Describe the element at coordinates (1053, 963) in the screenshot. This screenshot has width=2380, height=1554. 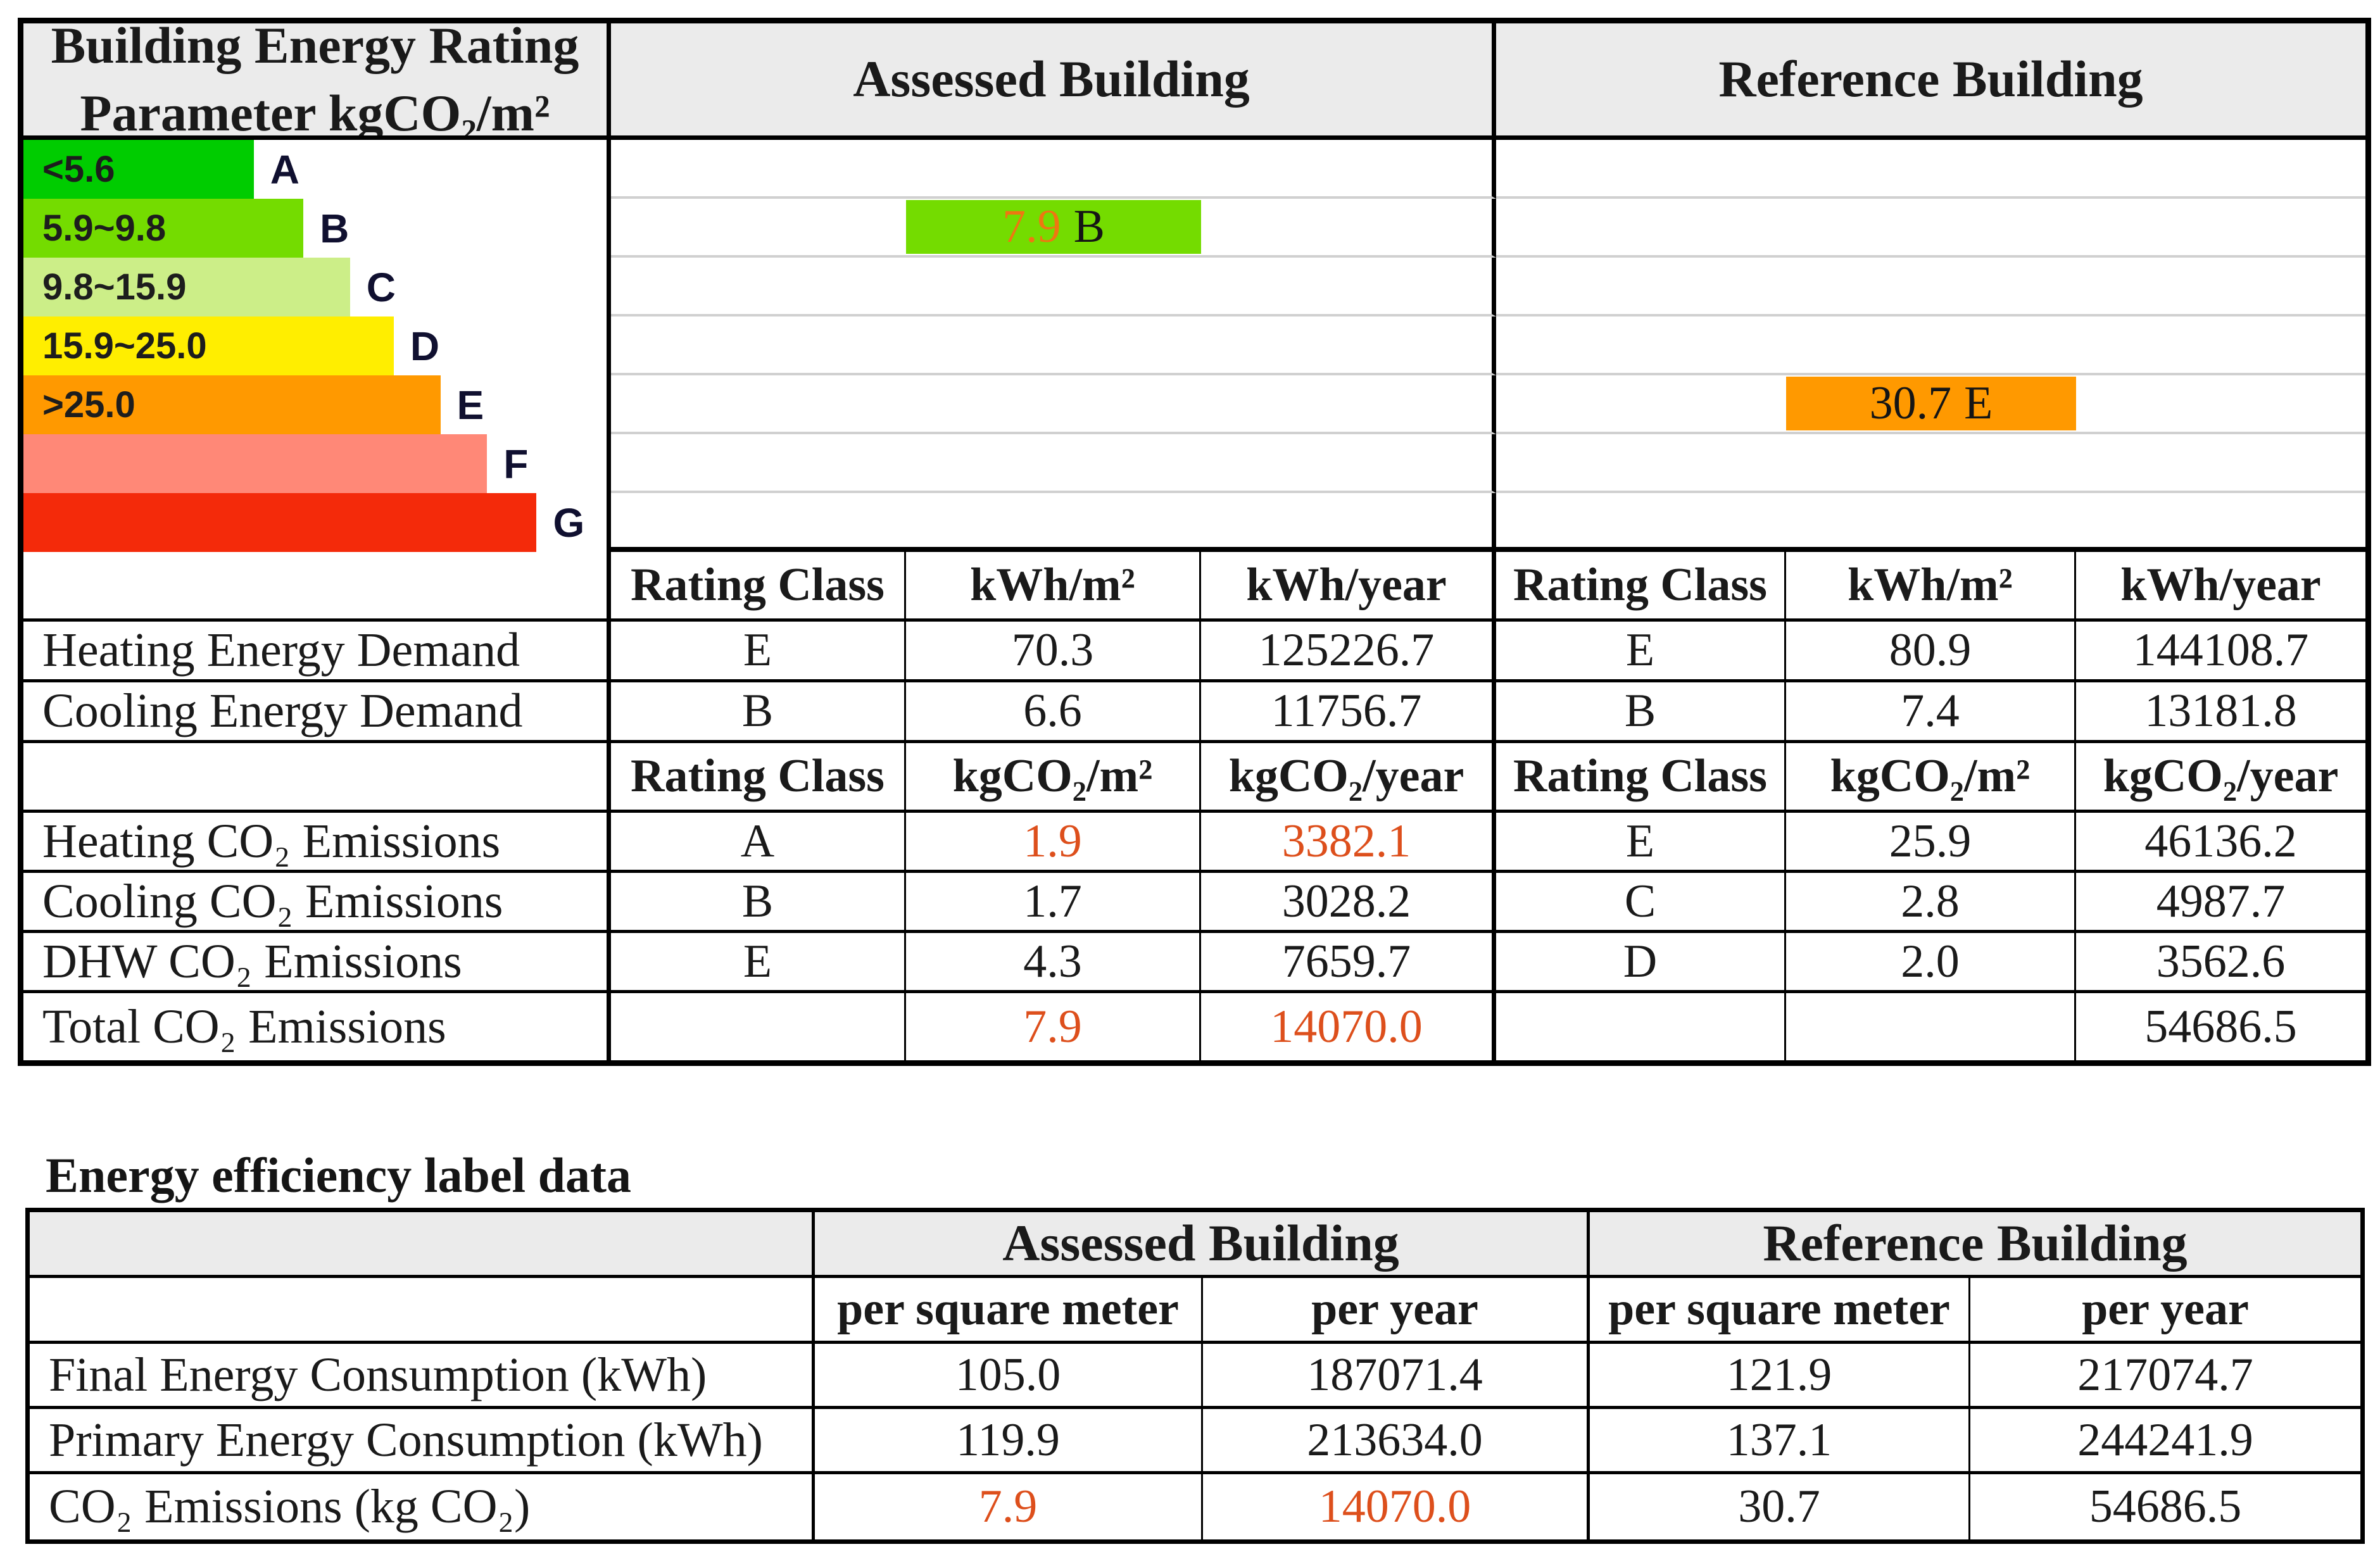
I see `value-cell: 4.3` at that location.